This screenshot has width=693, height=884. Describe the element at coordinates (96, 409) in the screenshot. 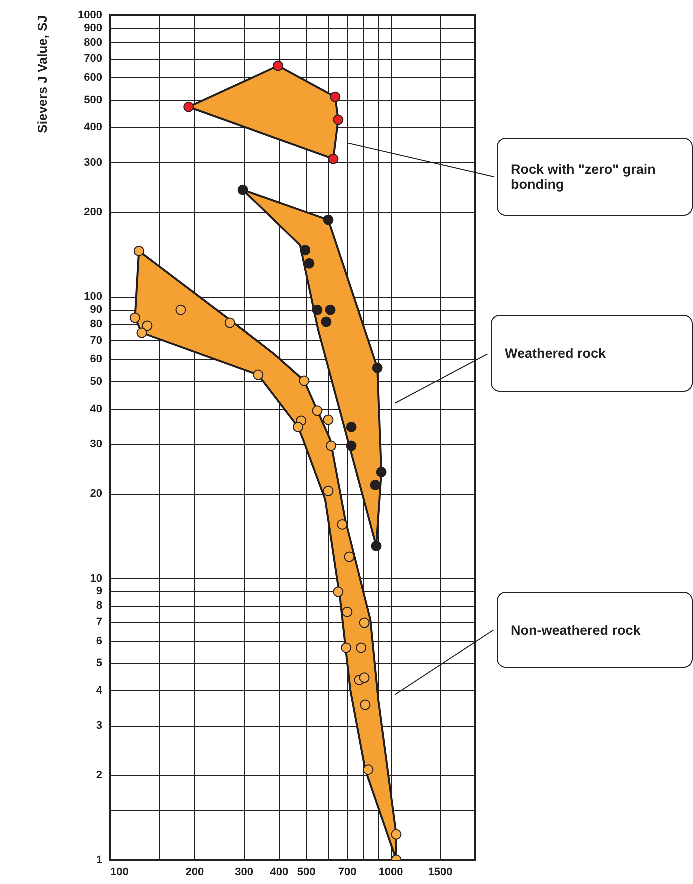

I see `y-tick-label: 40` at that location.